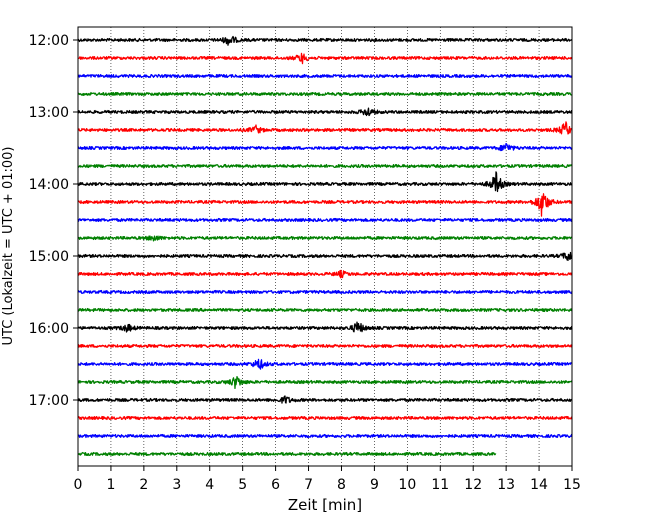 The height and width of the screenshot is (520, 650). What do you see at coordinates (53, 221) in the screenshot?
I see `y-axis: 12:00 13:00 14:00 15:00 16:00 17:00` at bounding box center [53, 221].